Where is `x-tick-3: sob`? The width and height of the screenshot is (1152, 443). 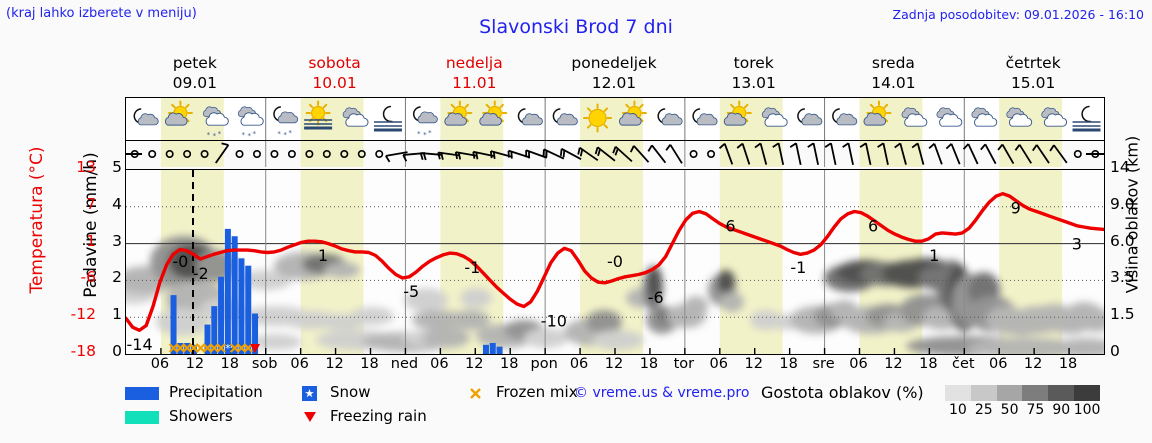 x-tick-3: sob is located at coordinates (264, 364).